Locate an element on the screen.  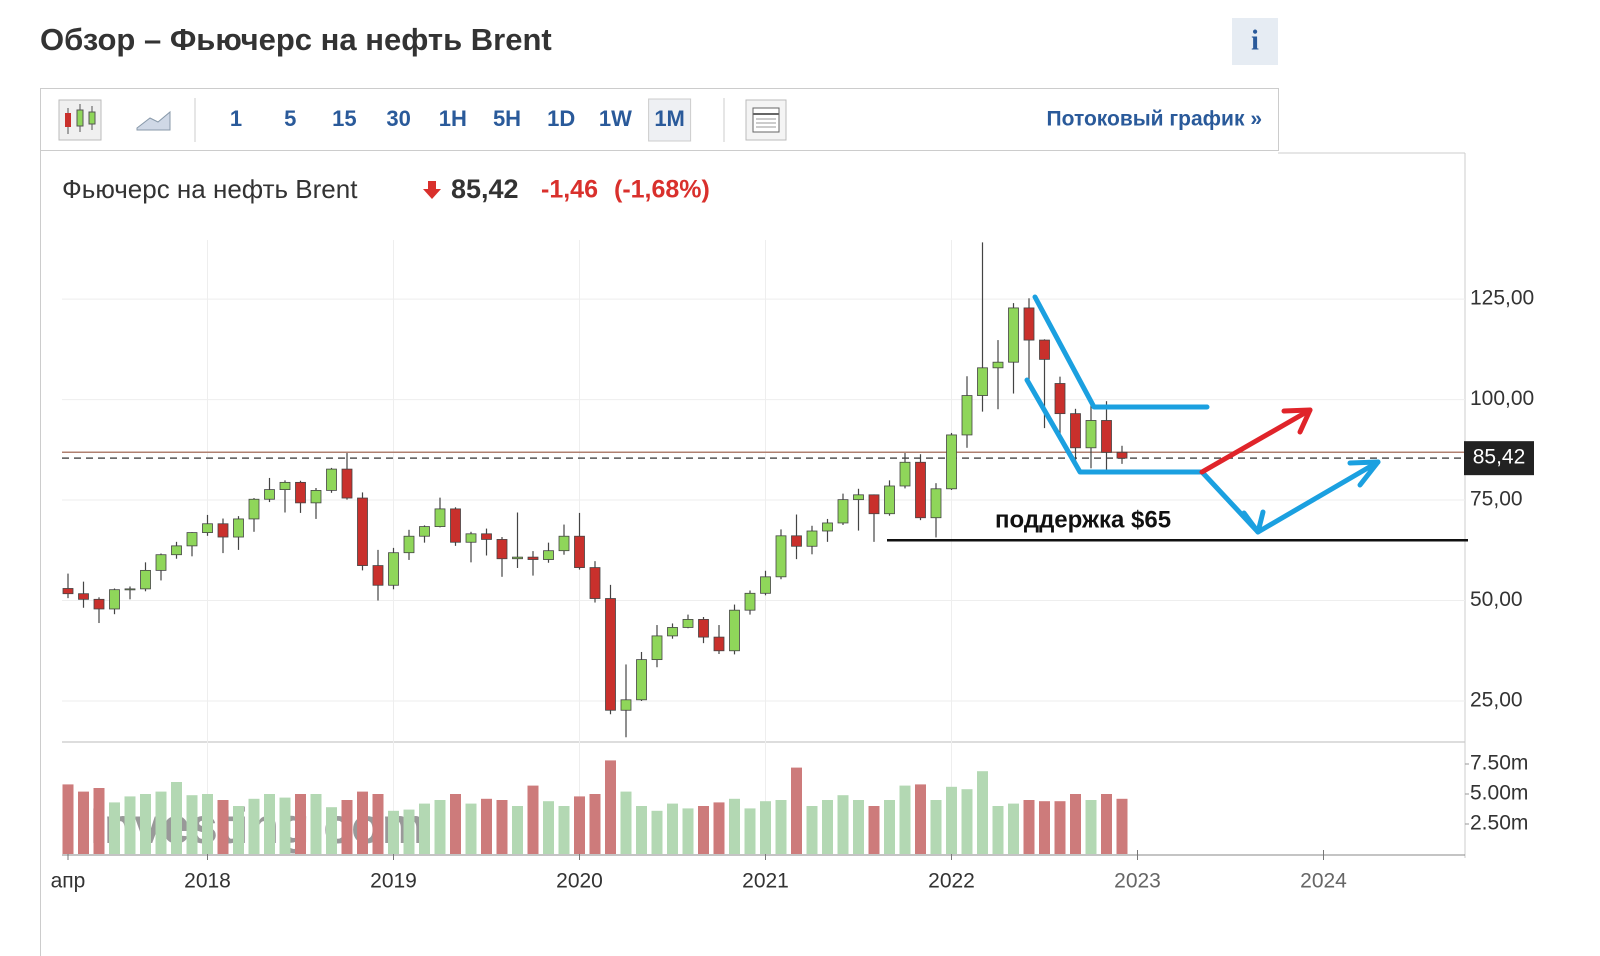
last-price: 85,42 is located at coordinates (485, 189).